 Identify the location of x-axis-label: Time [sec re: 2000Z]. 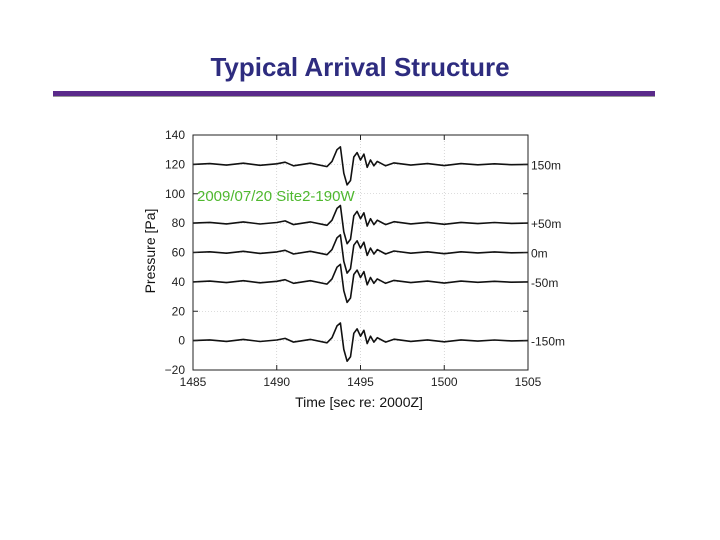
(359, 402).